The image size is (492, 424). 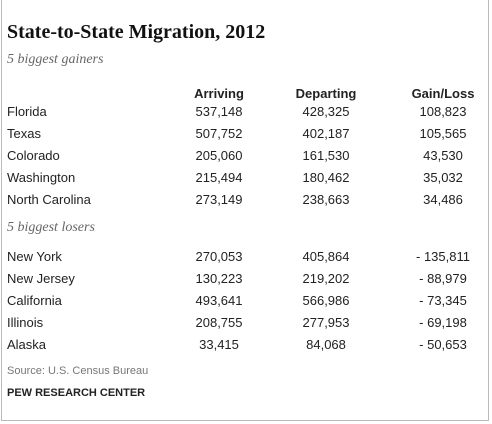 I want to click on source: Source: U.S. Census Bureau, so click(x=78, y=371).